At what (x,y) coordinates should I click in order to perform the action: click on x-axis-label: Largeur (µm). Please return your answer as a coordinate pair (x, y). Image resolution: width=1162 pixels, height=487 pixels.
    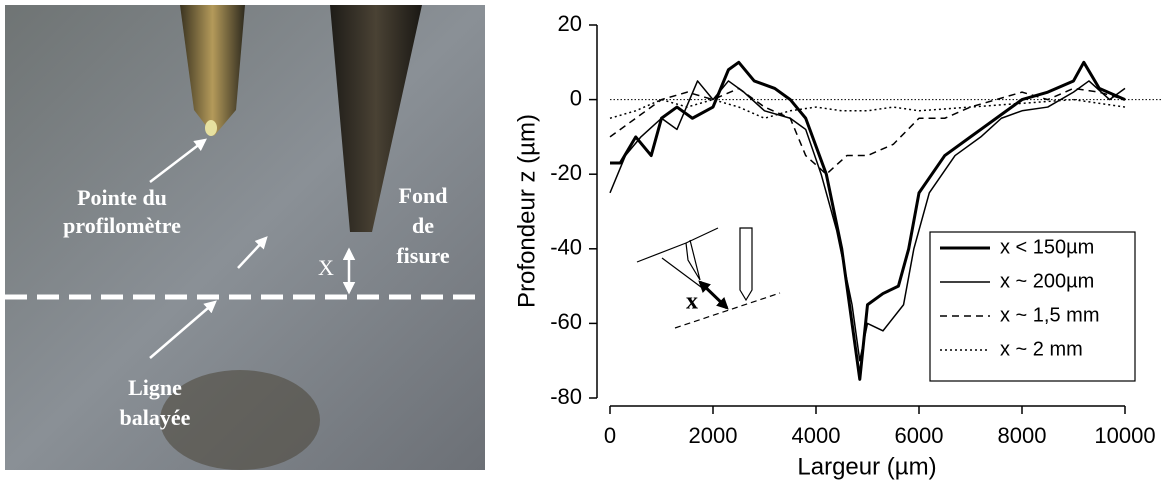
    Looking at the image, I should click on (866, 466).